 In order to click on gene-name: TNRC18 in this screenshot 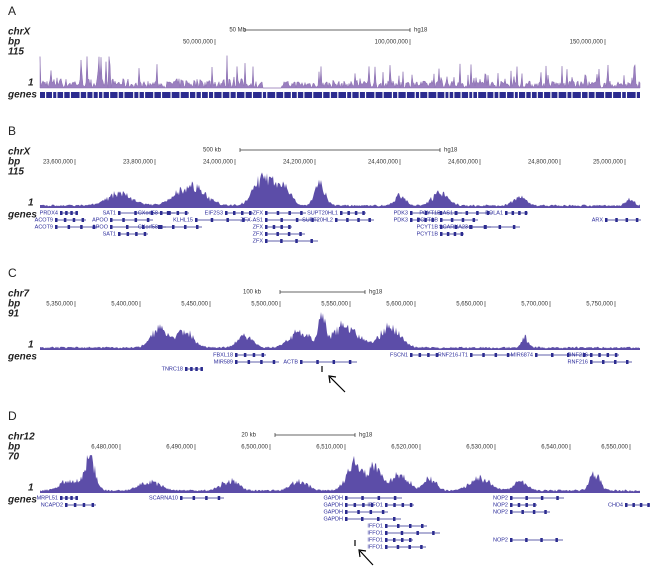, I will do `click(172, 369)`.